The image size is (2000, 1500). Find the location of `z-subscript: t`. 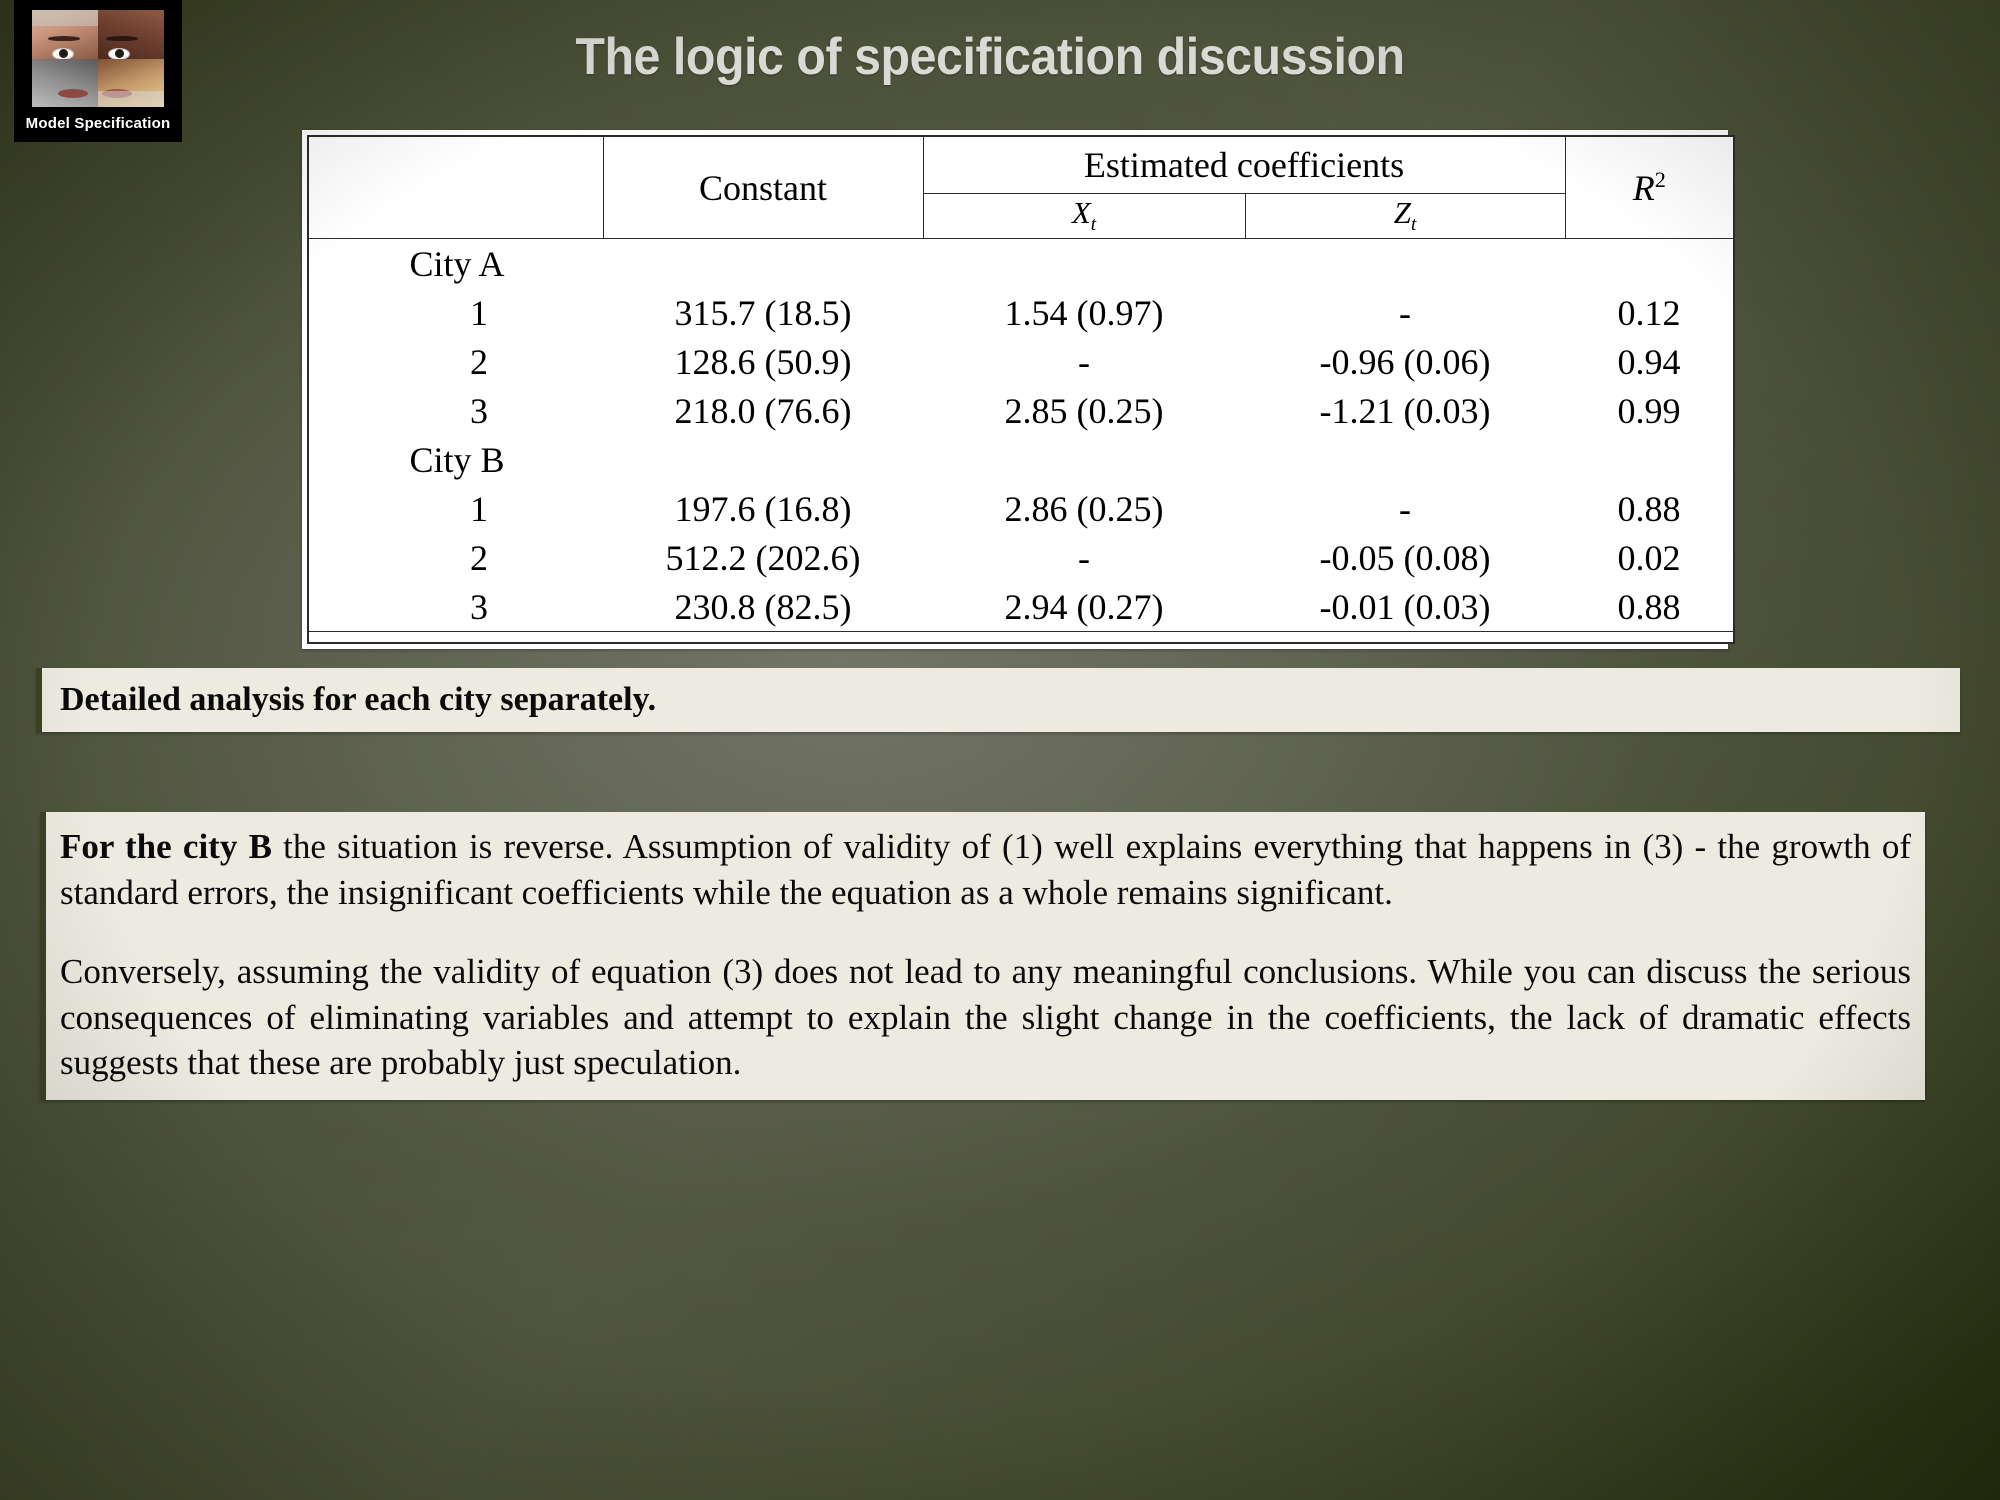

z-subscript: t is located at coordinates (1413, 225).